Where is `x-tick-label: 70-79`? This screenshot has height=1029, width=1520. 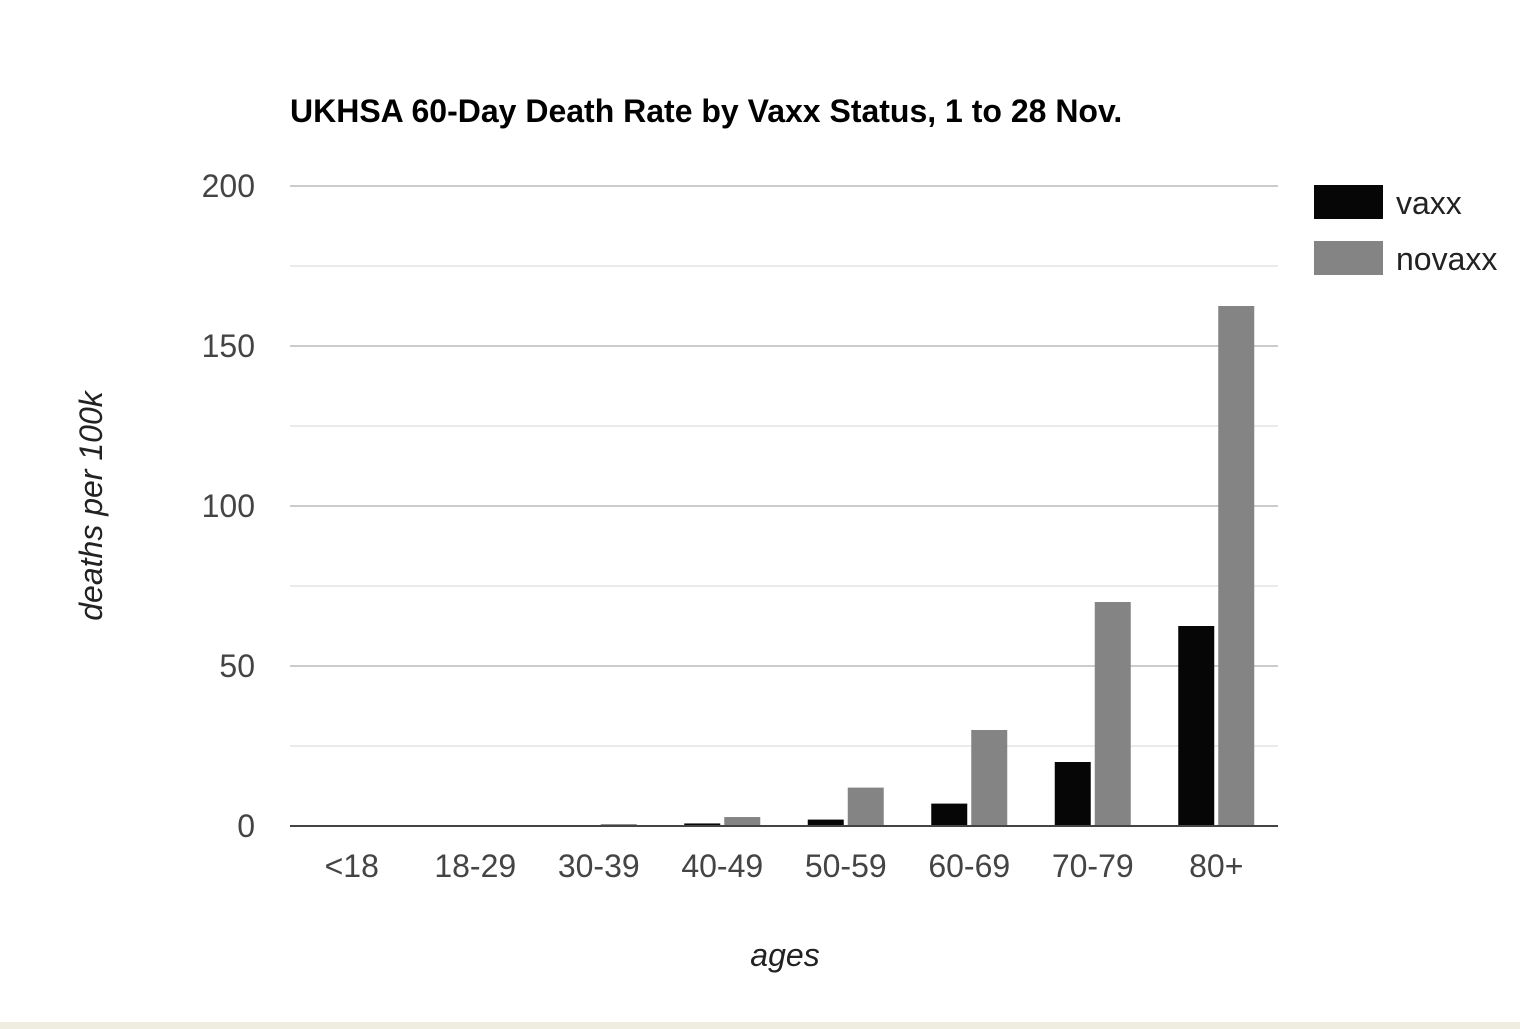
x-tick-label: 70-79 is located at coordinates (1093, 866).